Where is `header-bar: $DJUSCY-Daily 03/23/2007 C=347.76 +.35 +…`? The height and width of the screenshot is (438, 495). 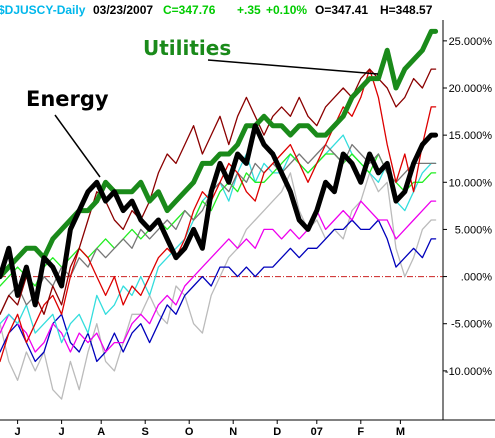
header-bar: $DJUSCY-Daily 03/23/2007 C=347.76 +.35 +… is located at coordinates (216, 10).